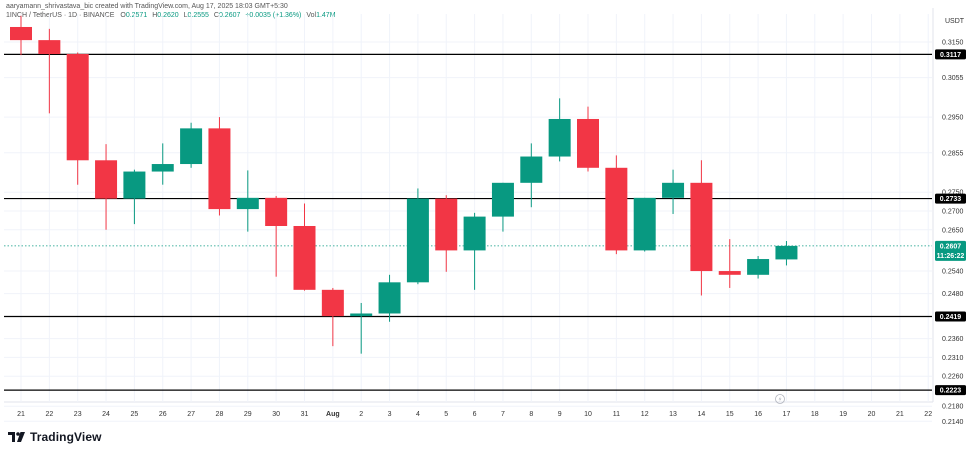  I want to click on price-tick-label: 0.2855, so click(953, 153).